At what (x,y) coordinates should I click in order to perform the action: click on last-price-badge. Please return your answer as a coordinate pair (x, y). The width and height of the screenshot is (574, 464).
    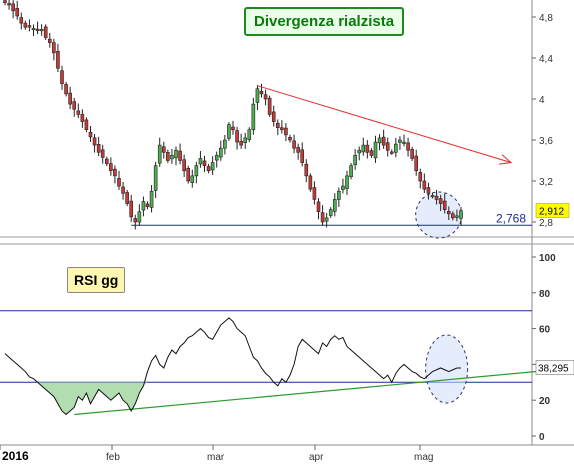
    Looking at the image, I should click on (552, 210).